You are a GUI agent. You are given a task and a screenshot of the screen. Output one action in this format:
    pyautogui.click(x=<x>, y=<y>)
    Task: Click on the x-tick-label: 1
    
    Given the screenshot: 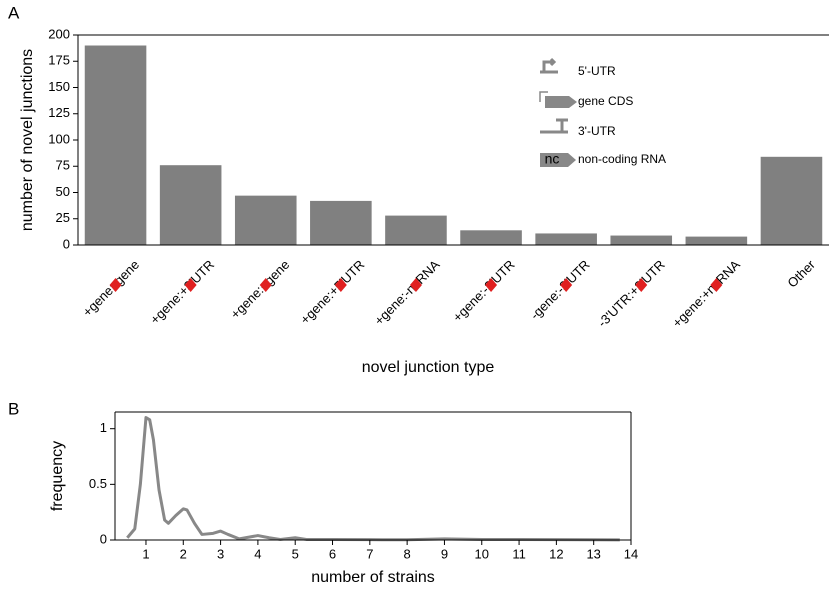 What is the action you would take?
    pyautogui.click(x=145, y=553)
    